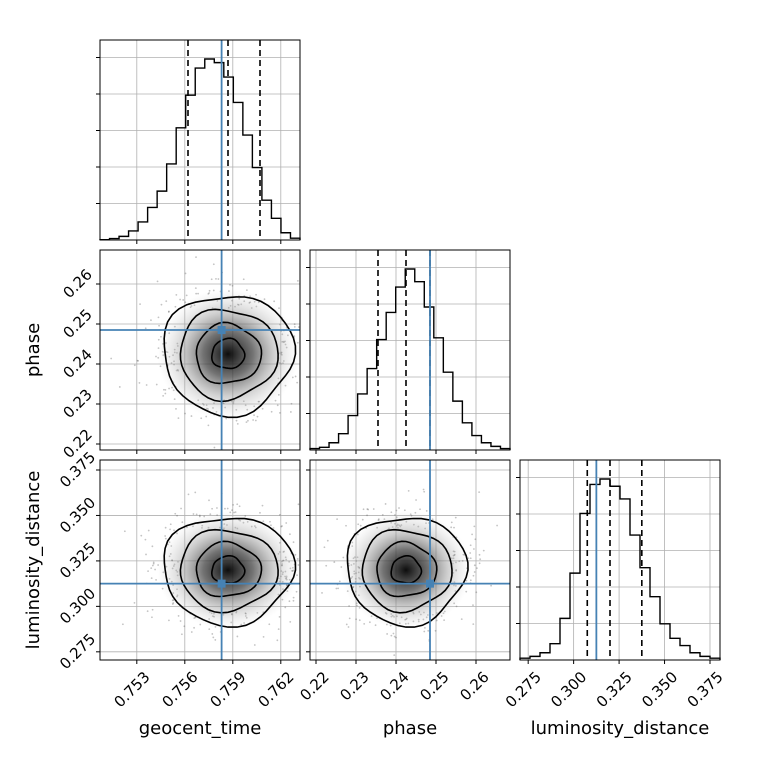 The image size is (760, 760). I want to click on panel-luminosity_distance-luminosity_distance: 0.275 0.300 0.325 0.350 0.375, so click(614, 585).